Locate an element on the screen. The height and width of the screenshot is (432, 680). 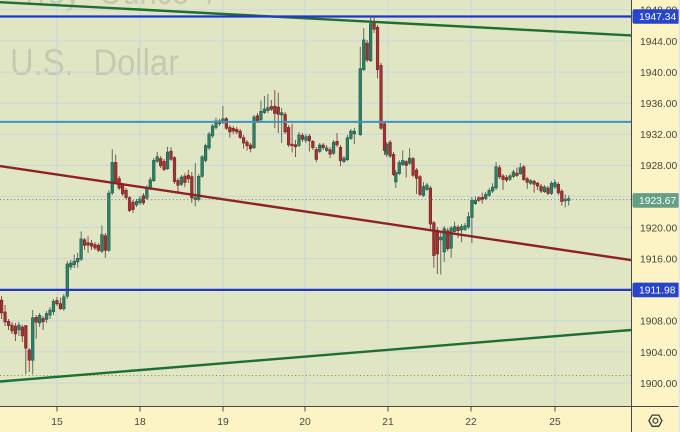
svg-text: 19 is located at coordinates (223, 422).